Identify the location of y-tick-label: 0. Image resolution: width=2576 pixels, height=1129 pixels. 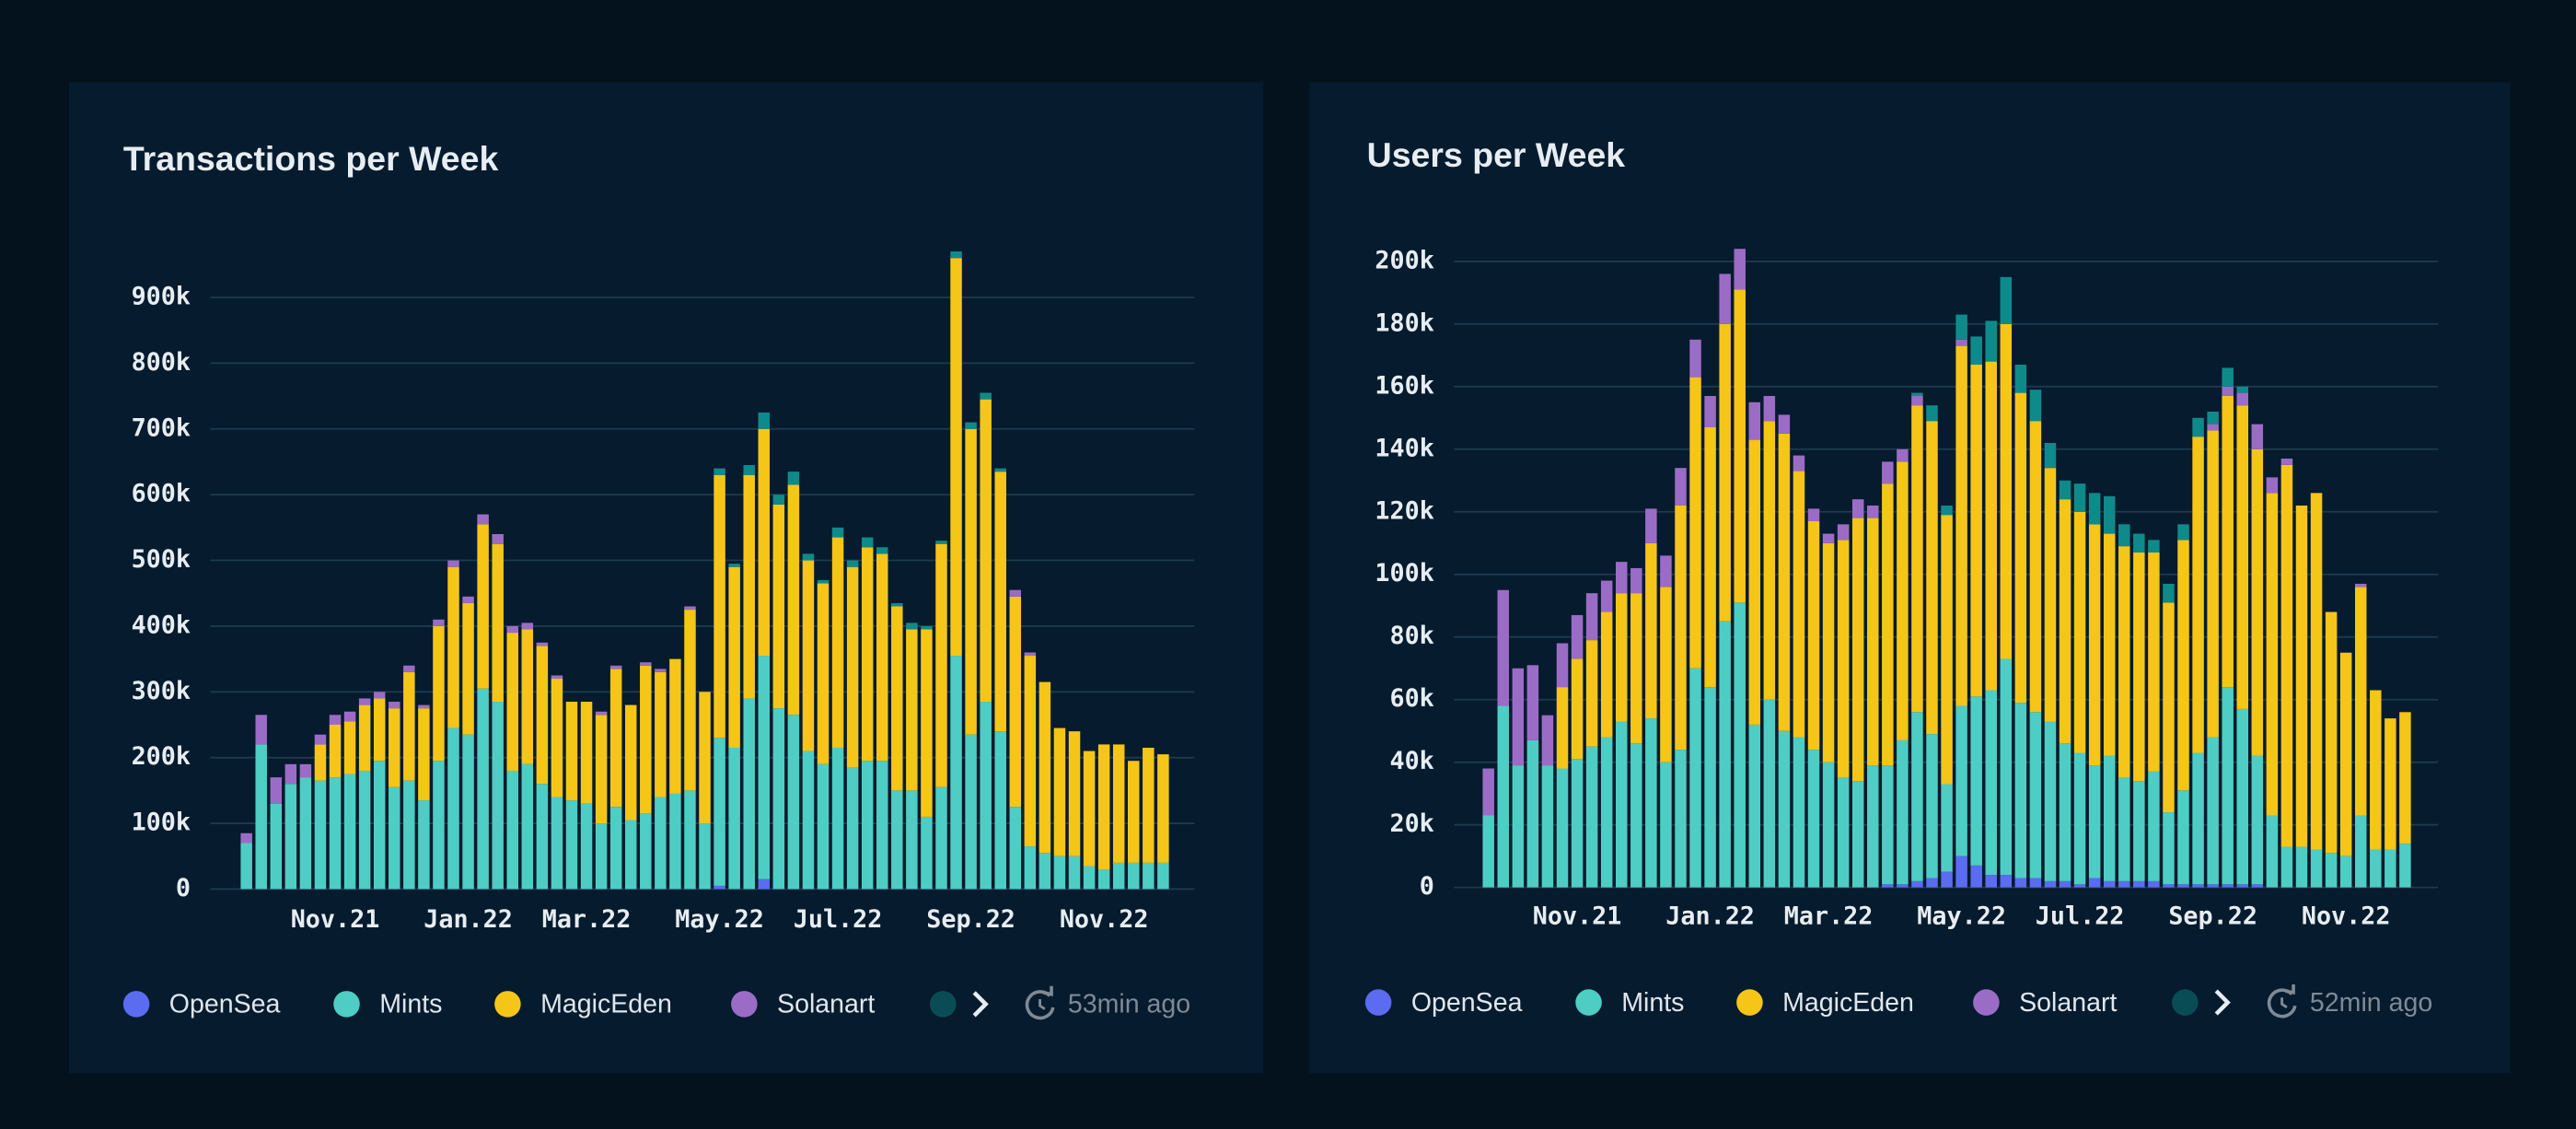
(1427, 887).